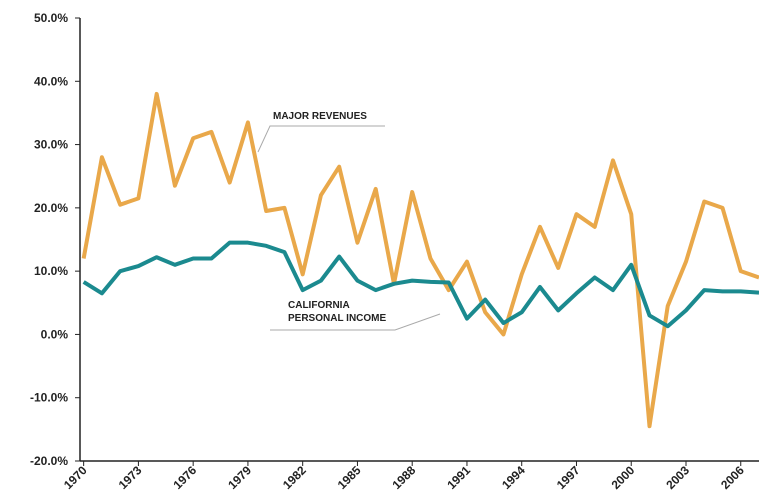  Describe the element at coordinates (51, 208) in the screenshot. I see `y-tick-label: 20.0%` at that location.